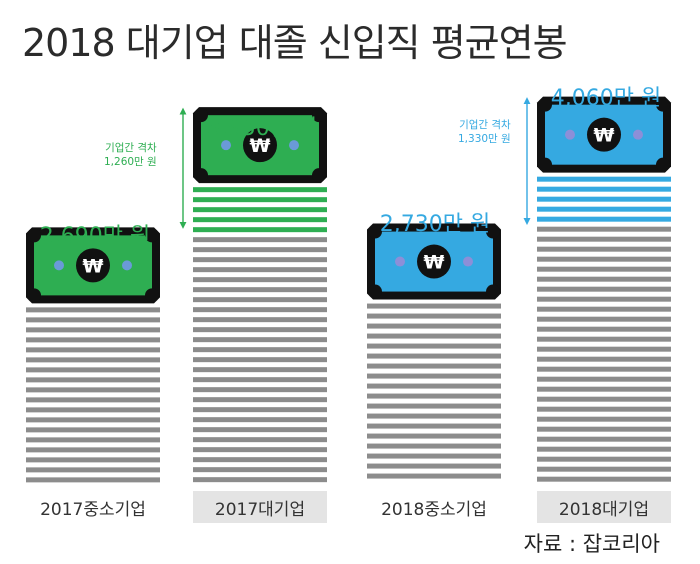  I want to click on source-note: 자료 : 잡코리아, so click(591, 544).